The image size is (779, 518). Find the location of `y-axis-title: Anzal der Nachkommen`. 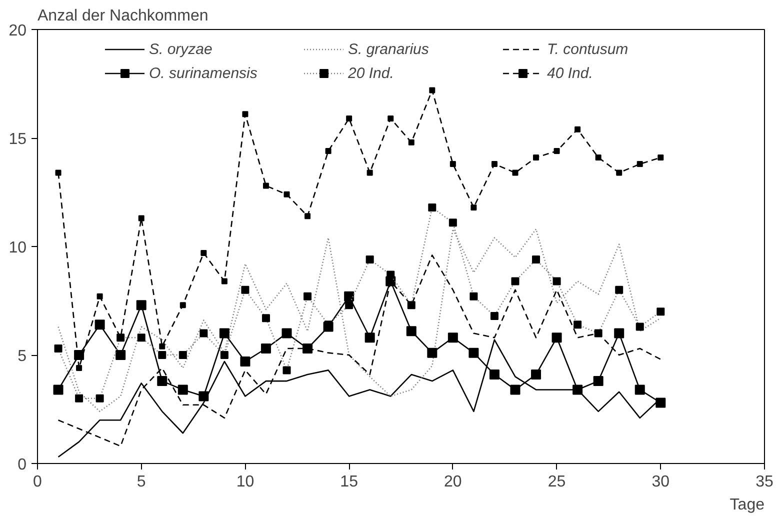

y-axis-title: Anzal der Nachkommen is located at coordinates (123, 16).